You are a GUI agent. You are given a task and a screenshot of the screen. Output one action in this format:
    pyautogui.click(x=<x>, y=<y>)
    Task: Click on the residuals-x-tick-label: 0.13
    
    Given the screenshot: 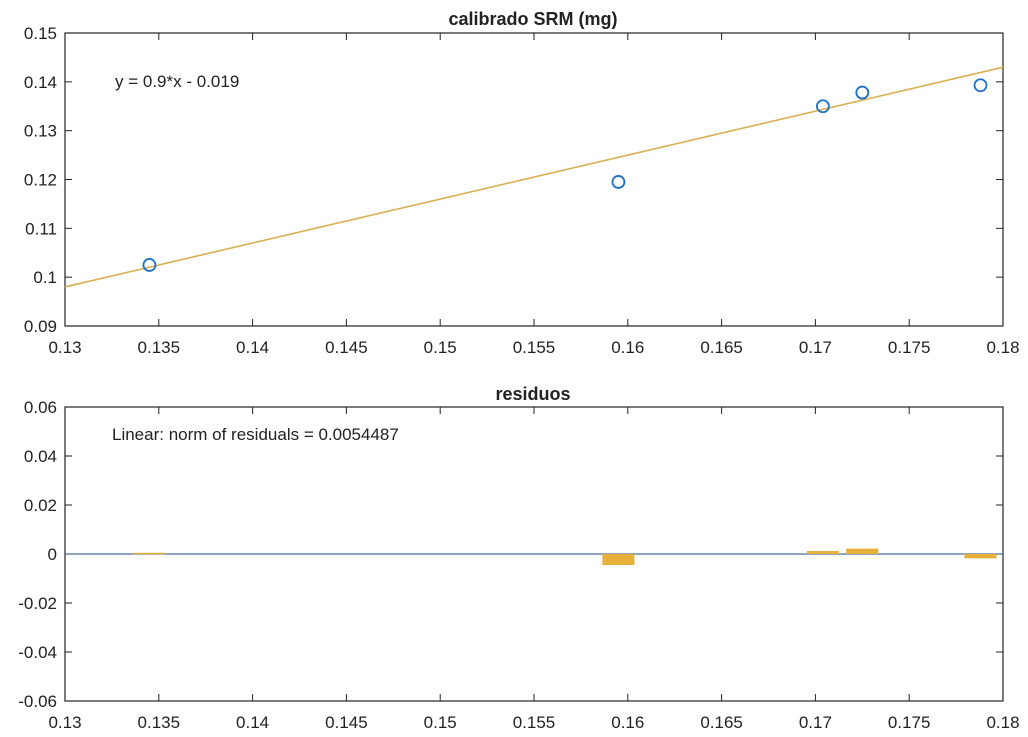 What is the action you would take?
    pyautogui.click(x=64, y=722)
    